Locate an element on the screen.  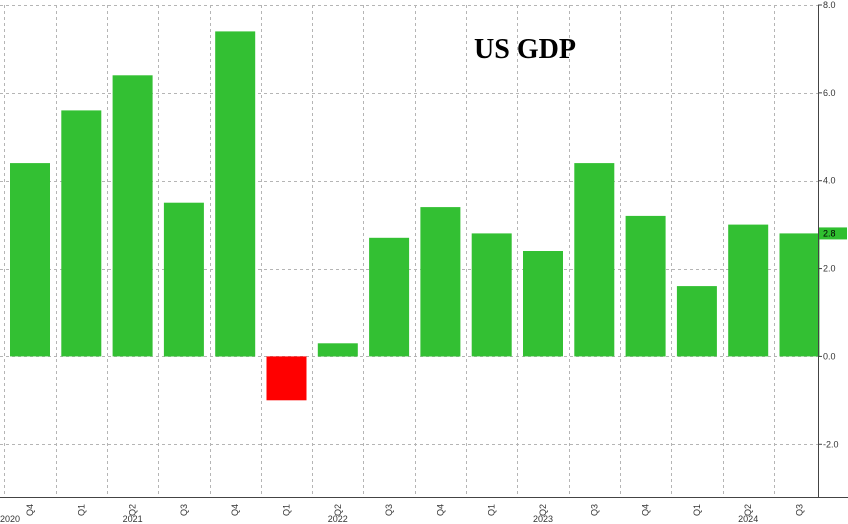
last-value-marker is located at coordinates (833, 233).